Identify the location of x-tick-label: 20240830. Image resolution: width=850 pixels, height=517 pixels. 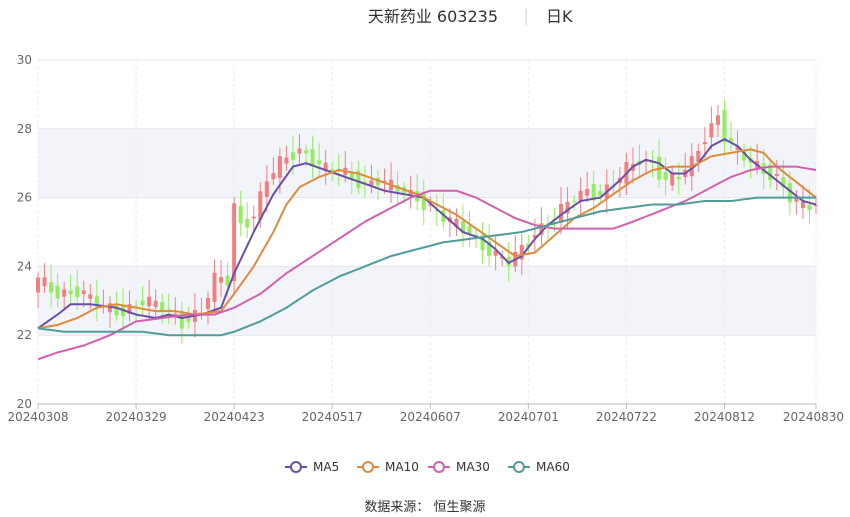
(813, 417).